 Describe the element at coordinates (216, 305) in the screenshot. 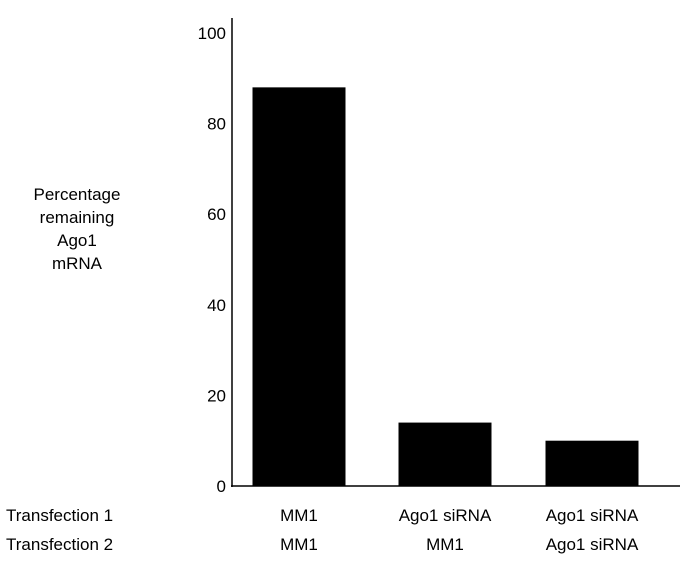

I see `y-tick-label: 40` at that location.